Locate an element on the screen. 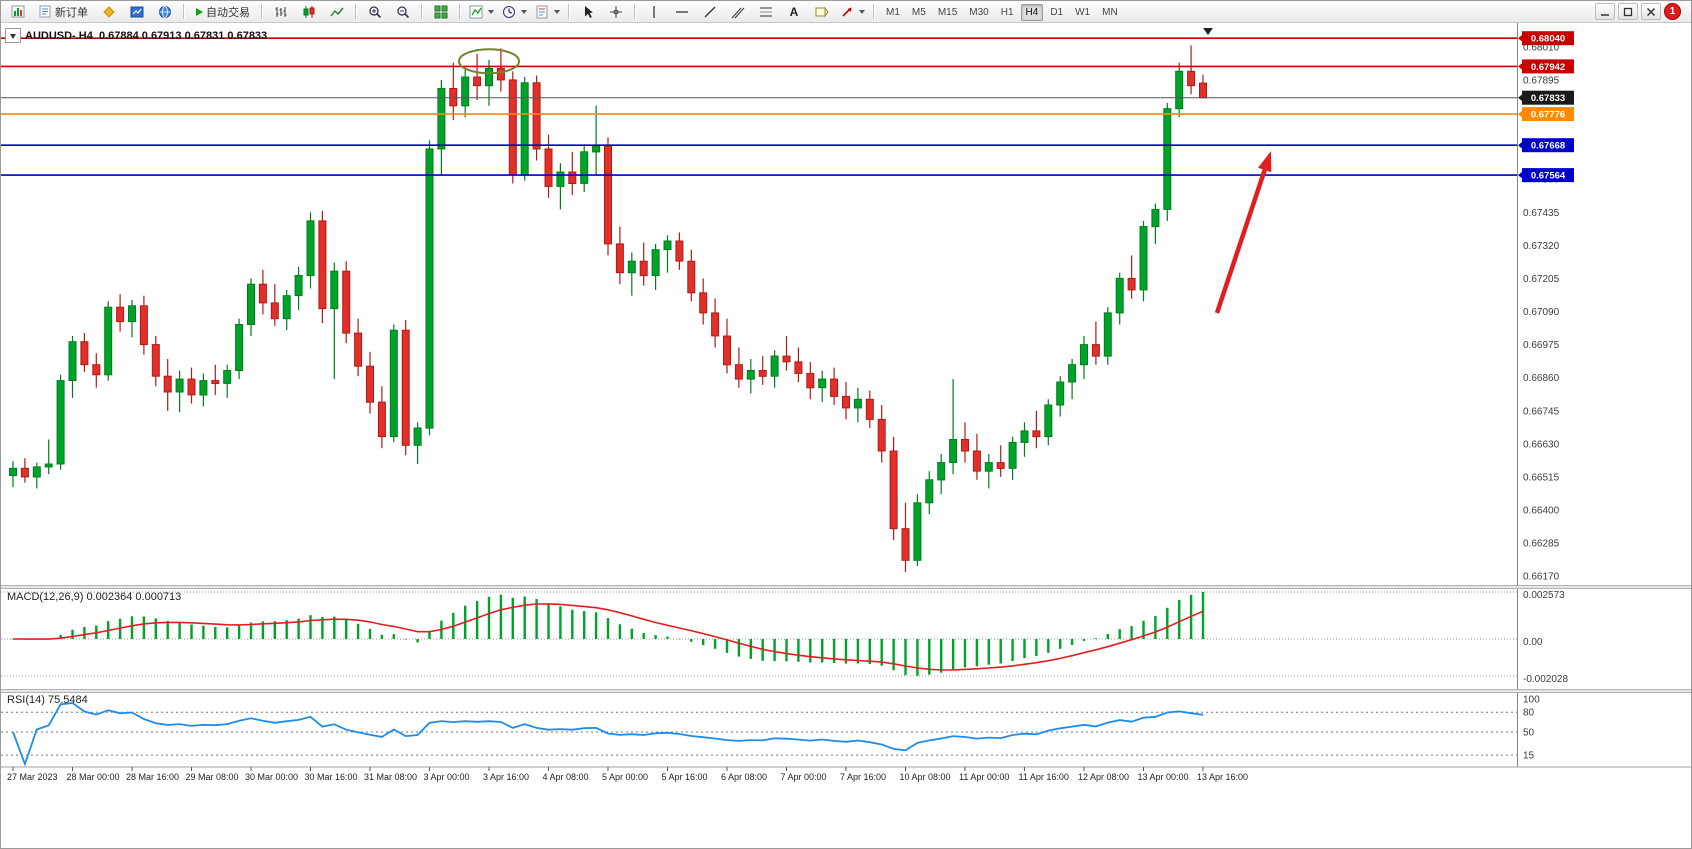 Image resolution: width=1692 pixels, height=849 pixels. new-chart-icon is located at coordinates (18, 12).